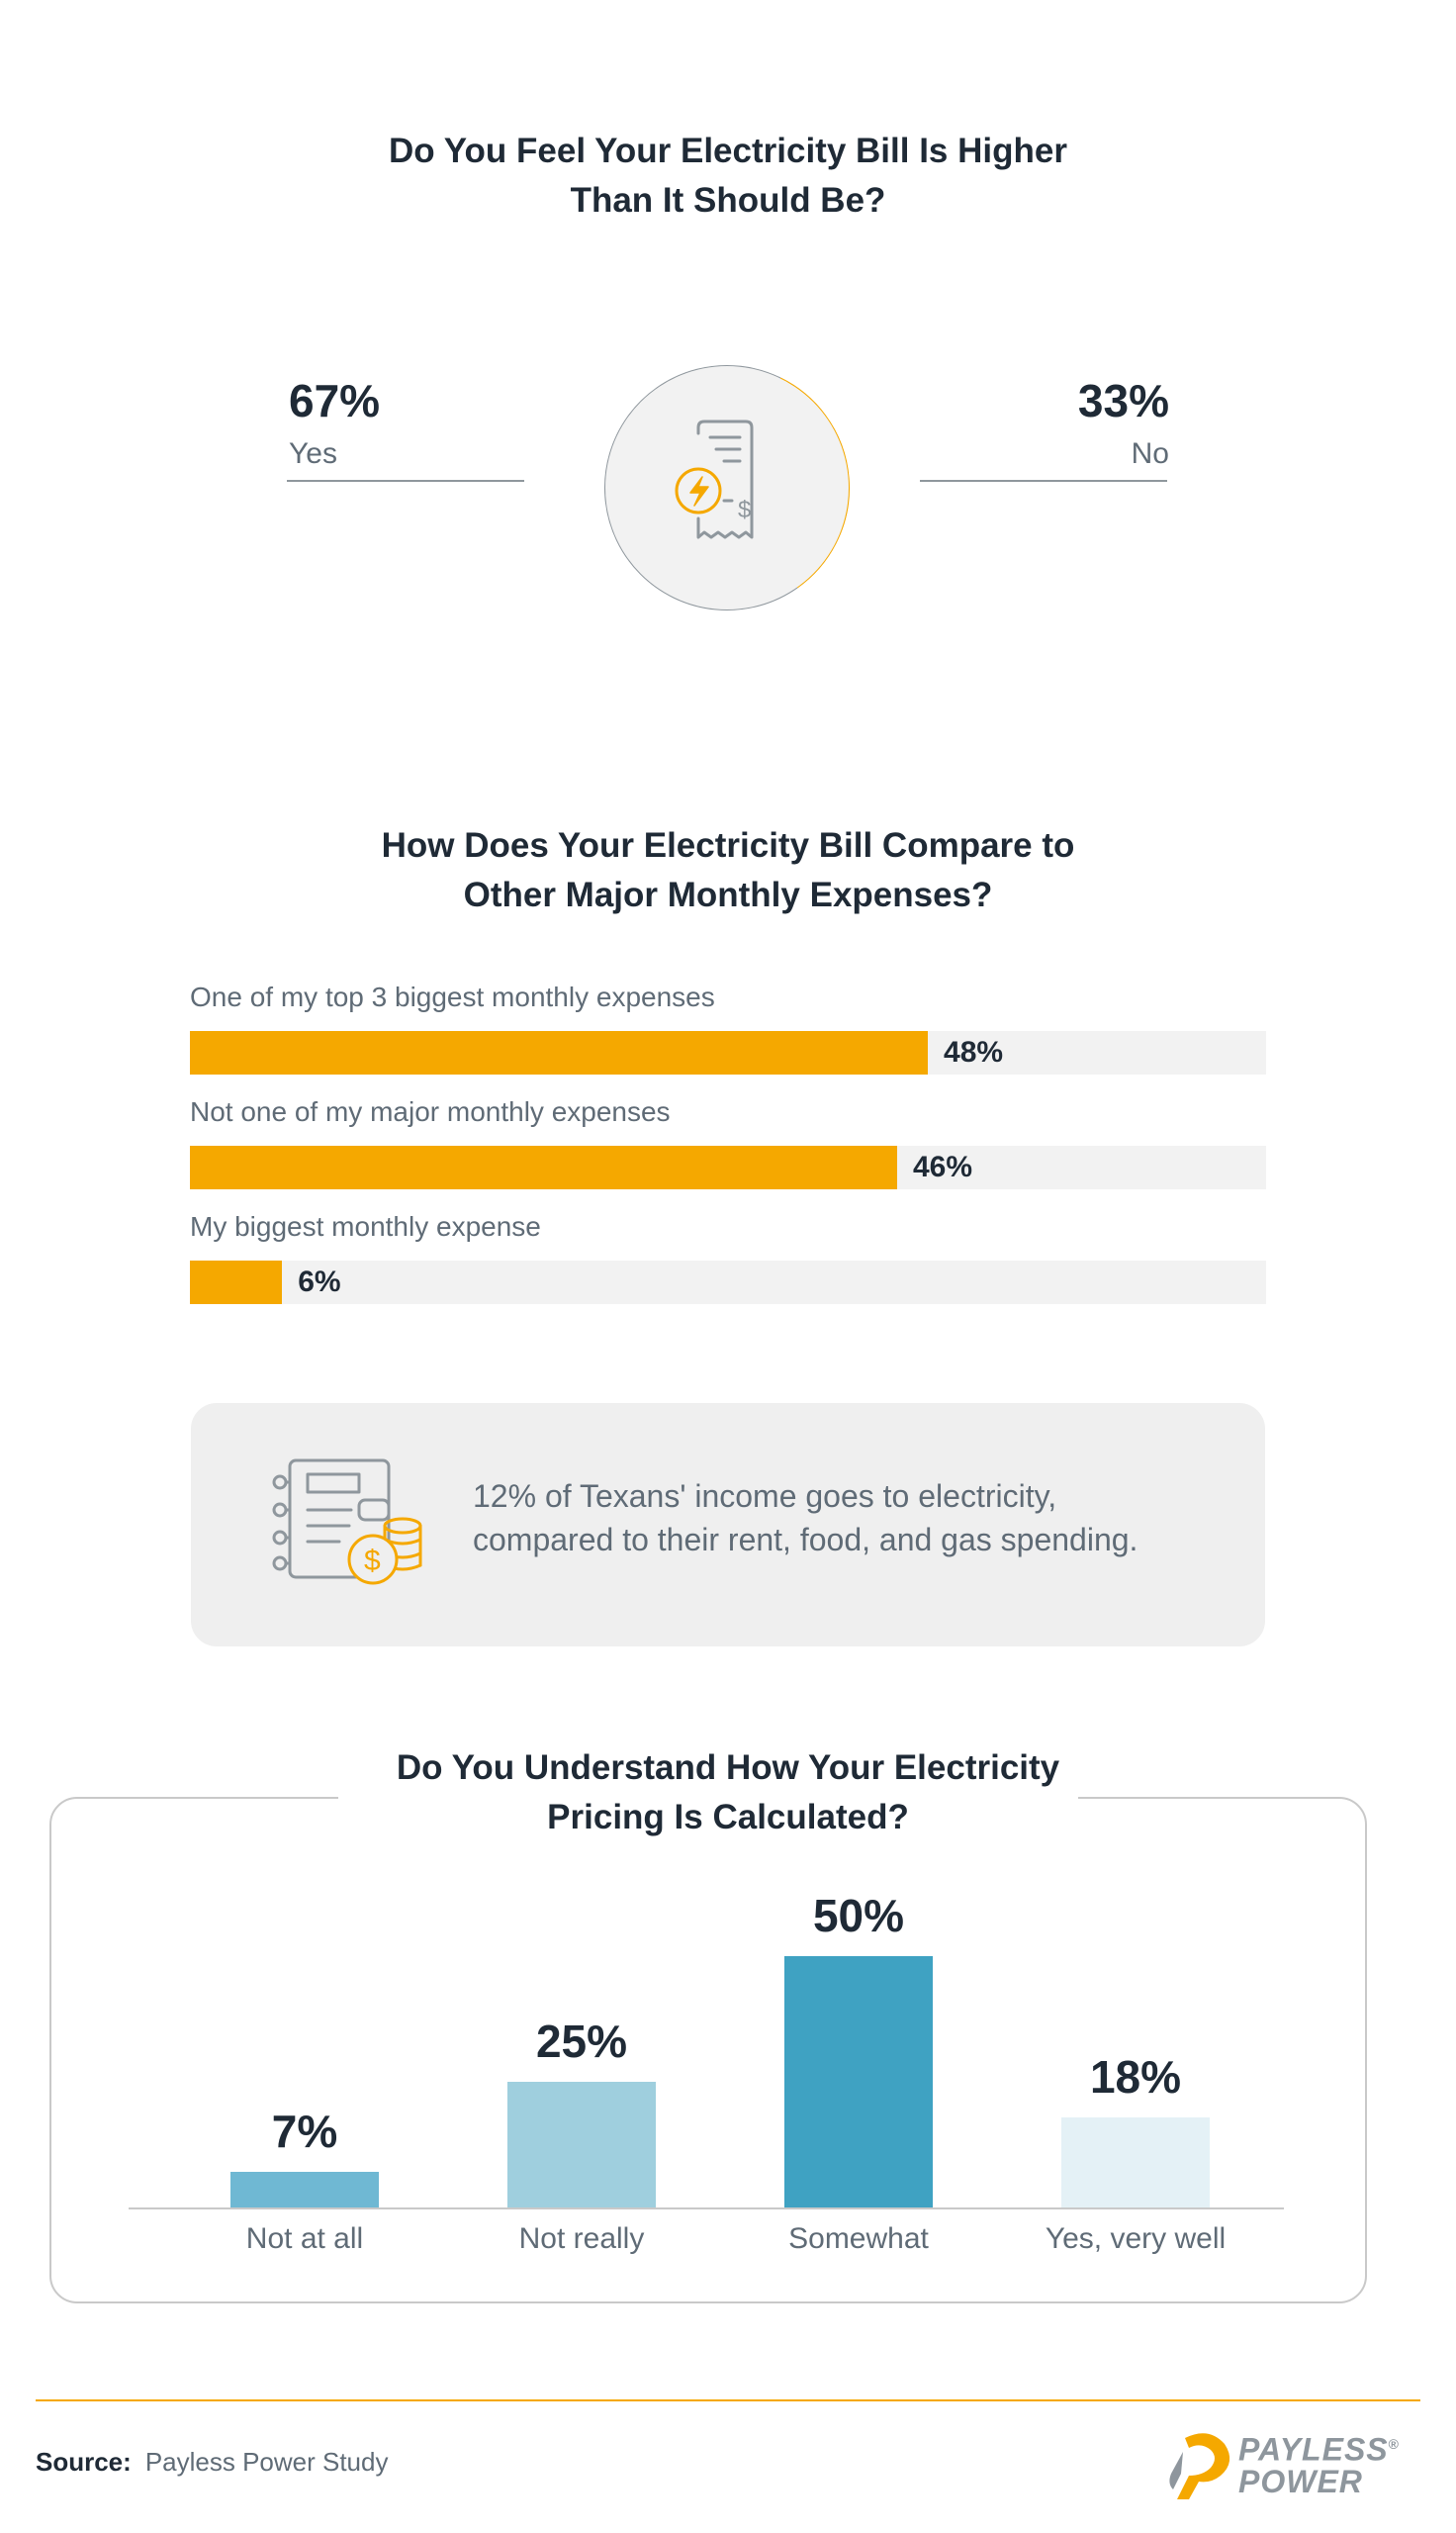  Describe the element at coordinates (319, 1282) in the screenshot. I see `expense-bar-value: 6%` at that location.